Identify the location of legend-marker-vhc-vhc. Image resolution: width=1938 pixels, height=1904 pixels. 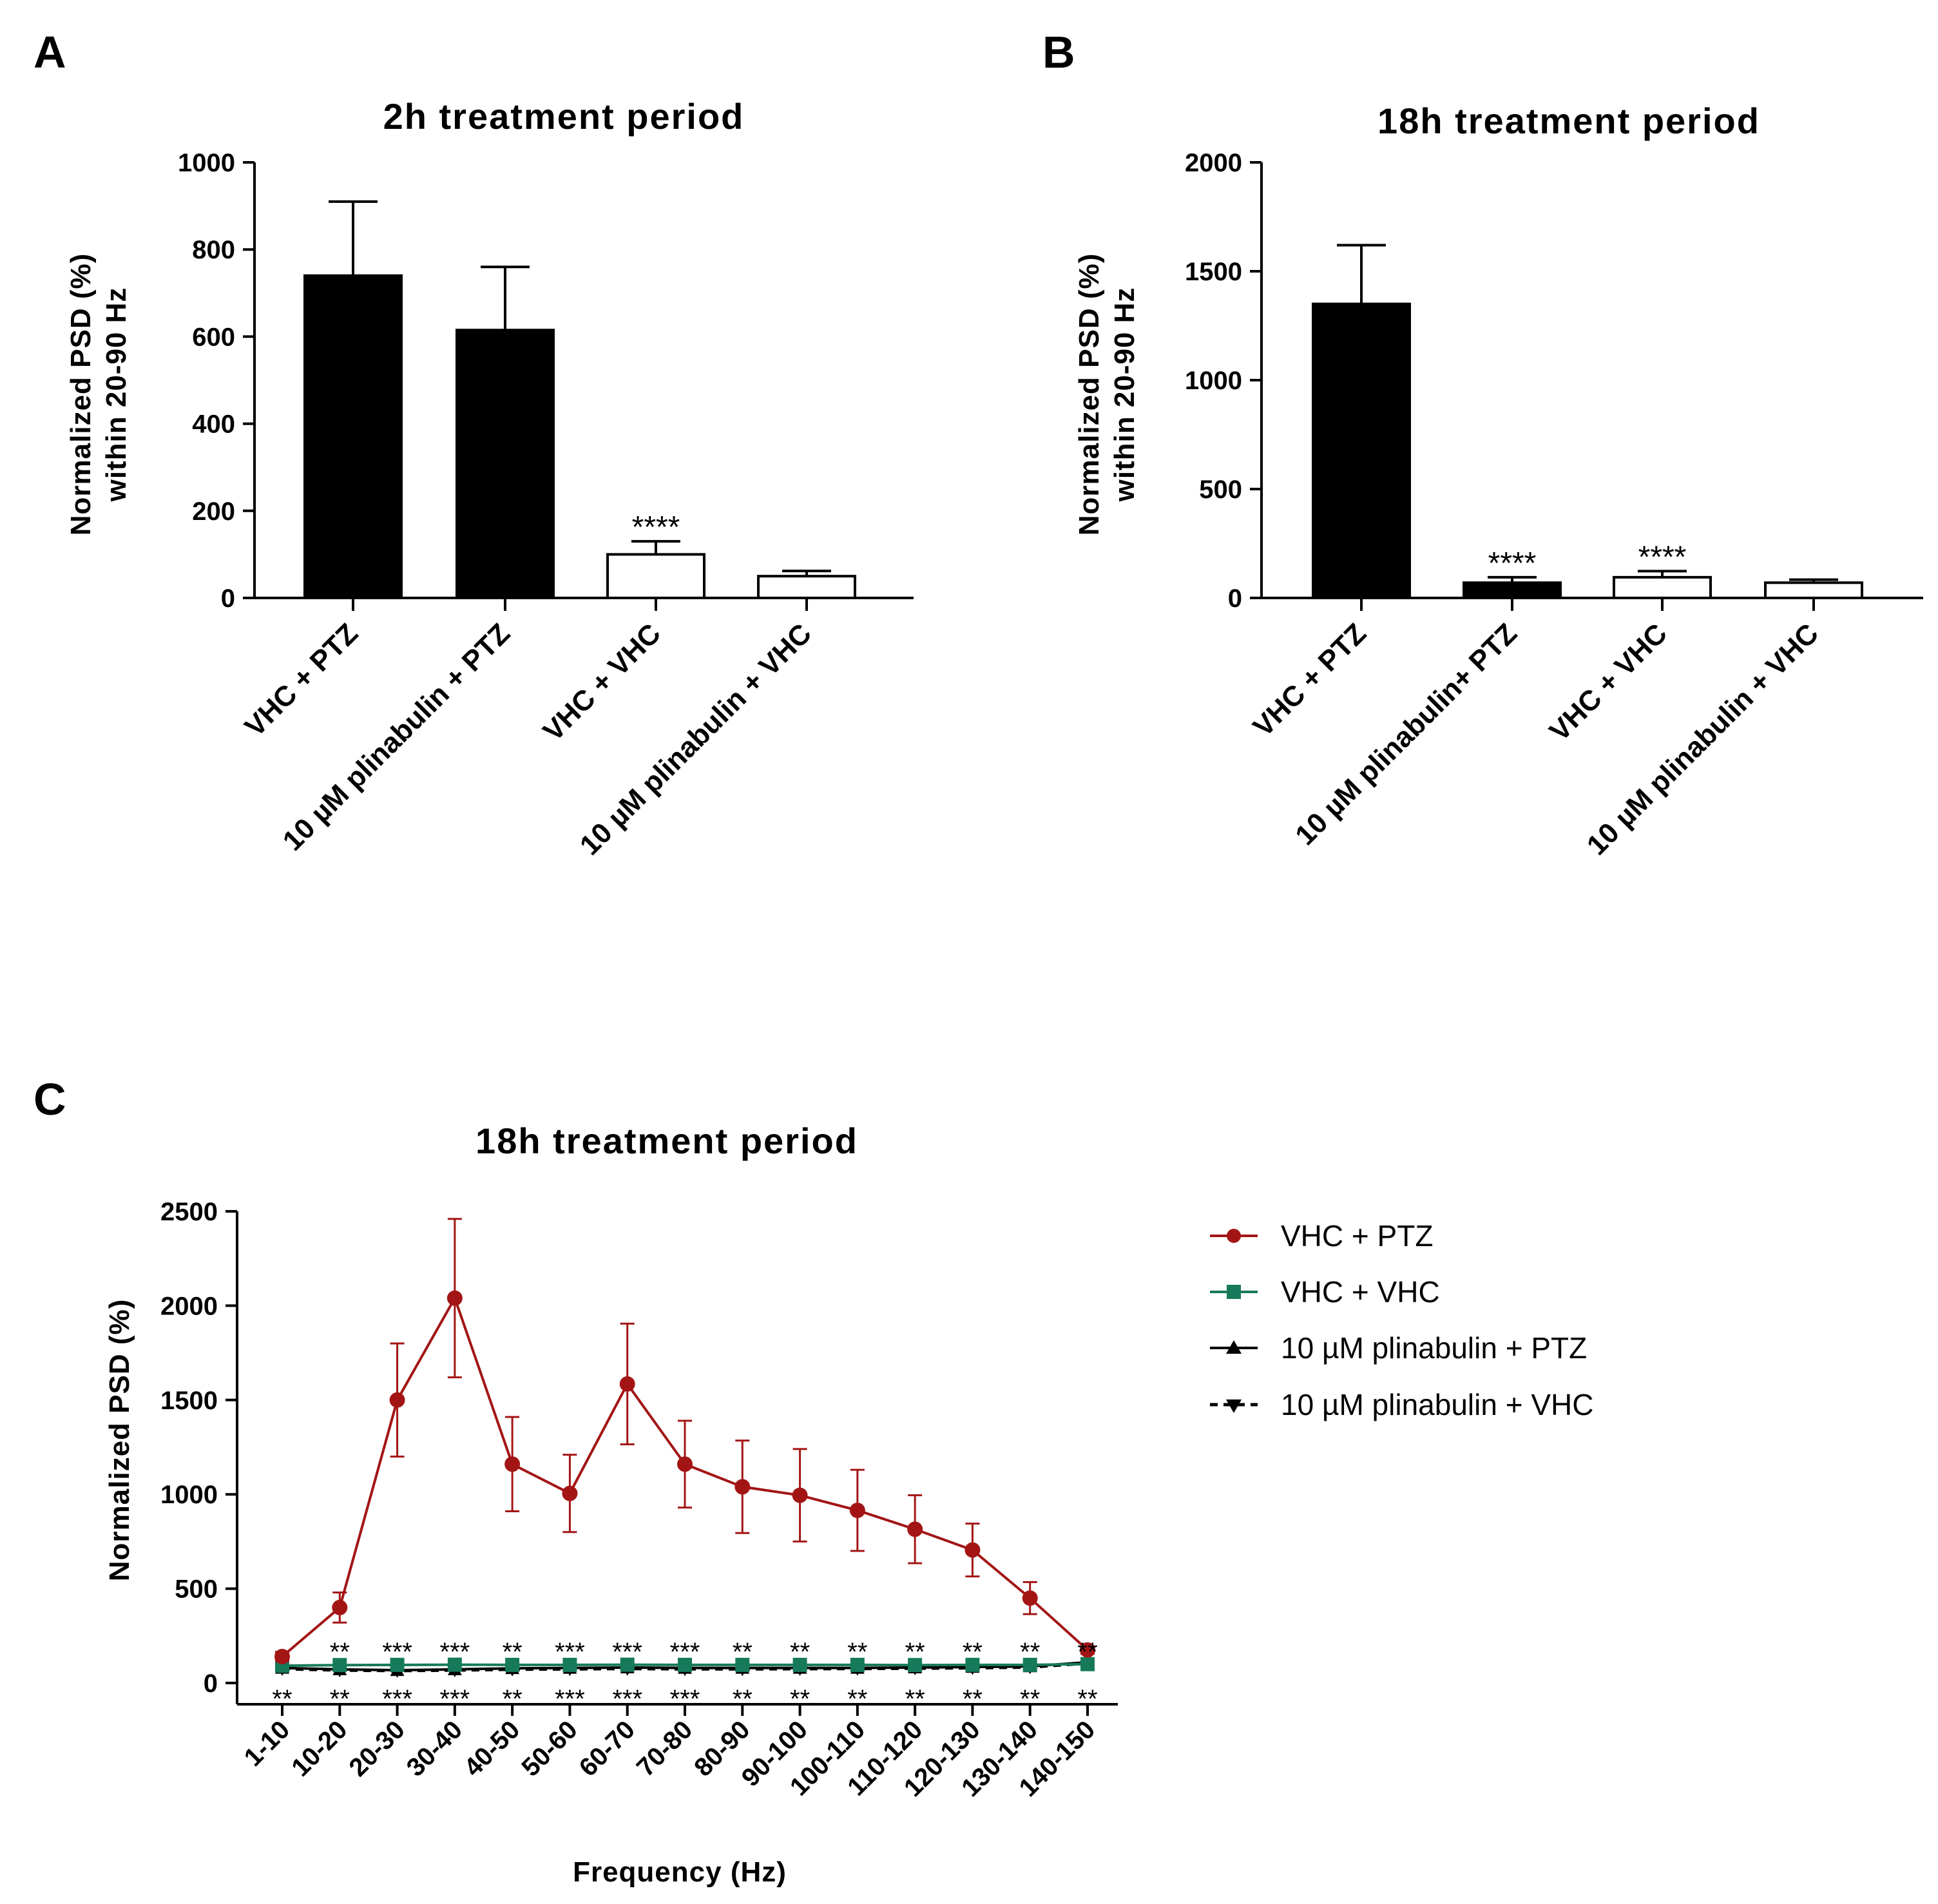
(1234, 1292).